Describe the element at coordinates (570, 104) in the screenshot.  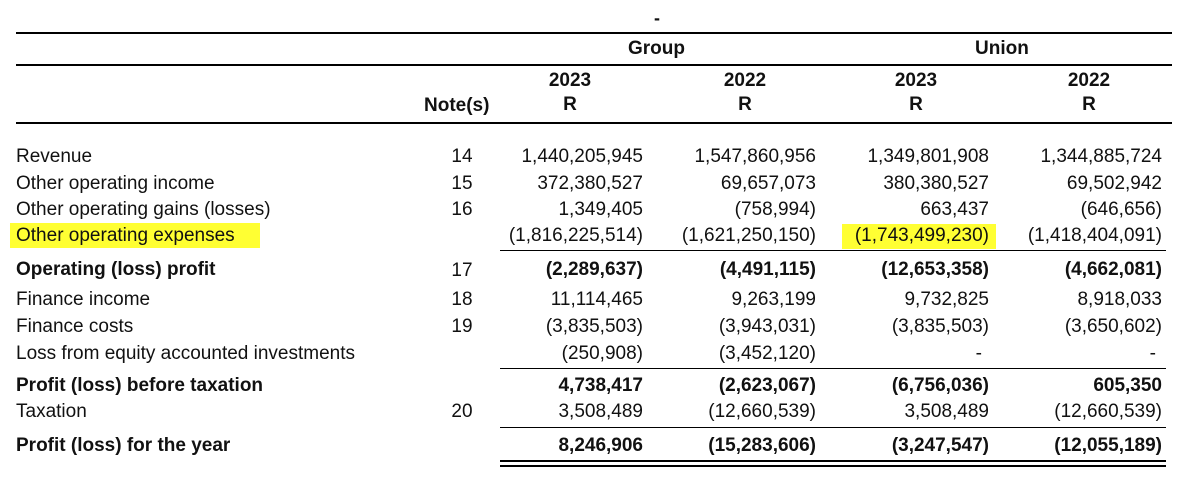
I see `col1-currency: R` at that location.